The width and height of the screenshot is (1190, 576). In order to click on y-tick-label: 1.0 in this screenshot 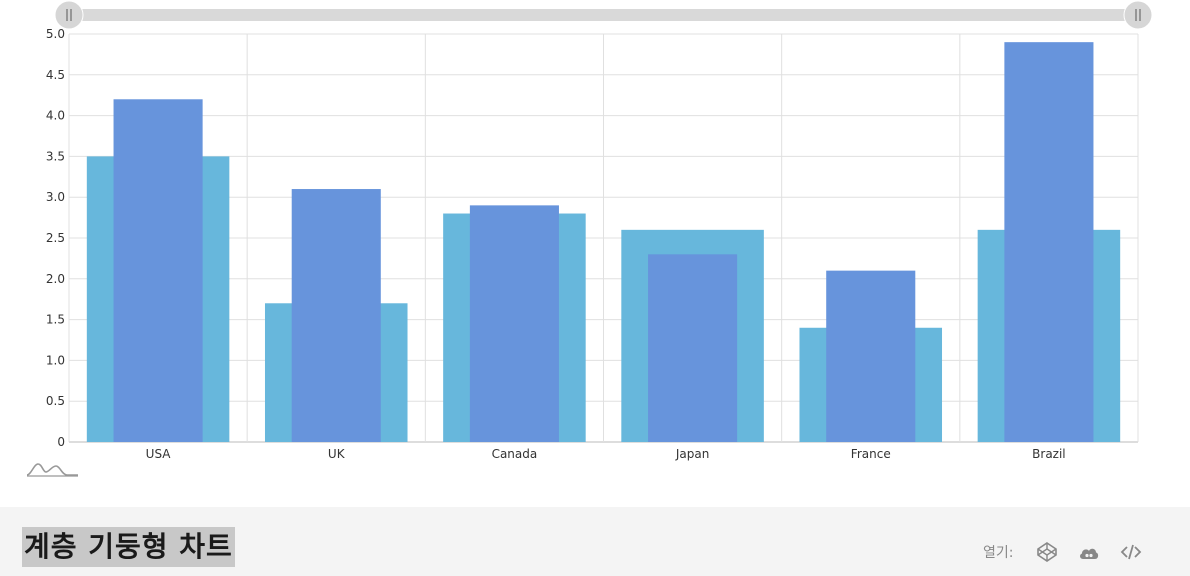, I will do `click(55, 360)`.